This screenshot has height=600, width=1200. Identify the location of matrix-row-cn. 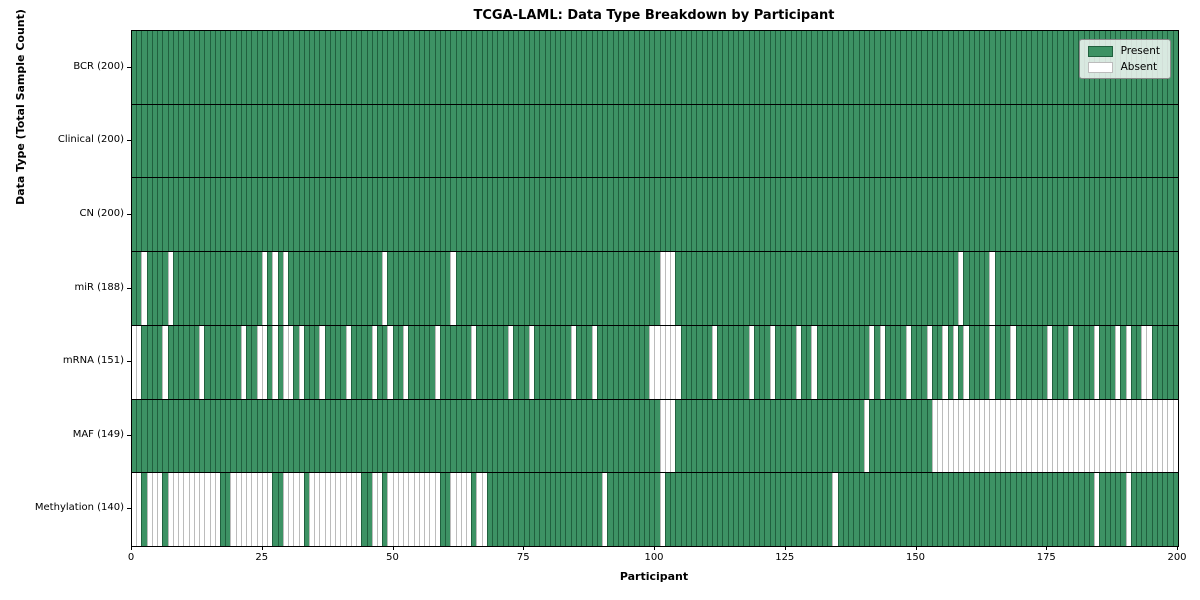
(655, 215).